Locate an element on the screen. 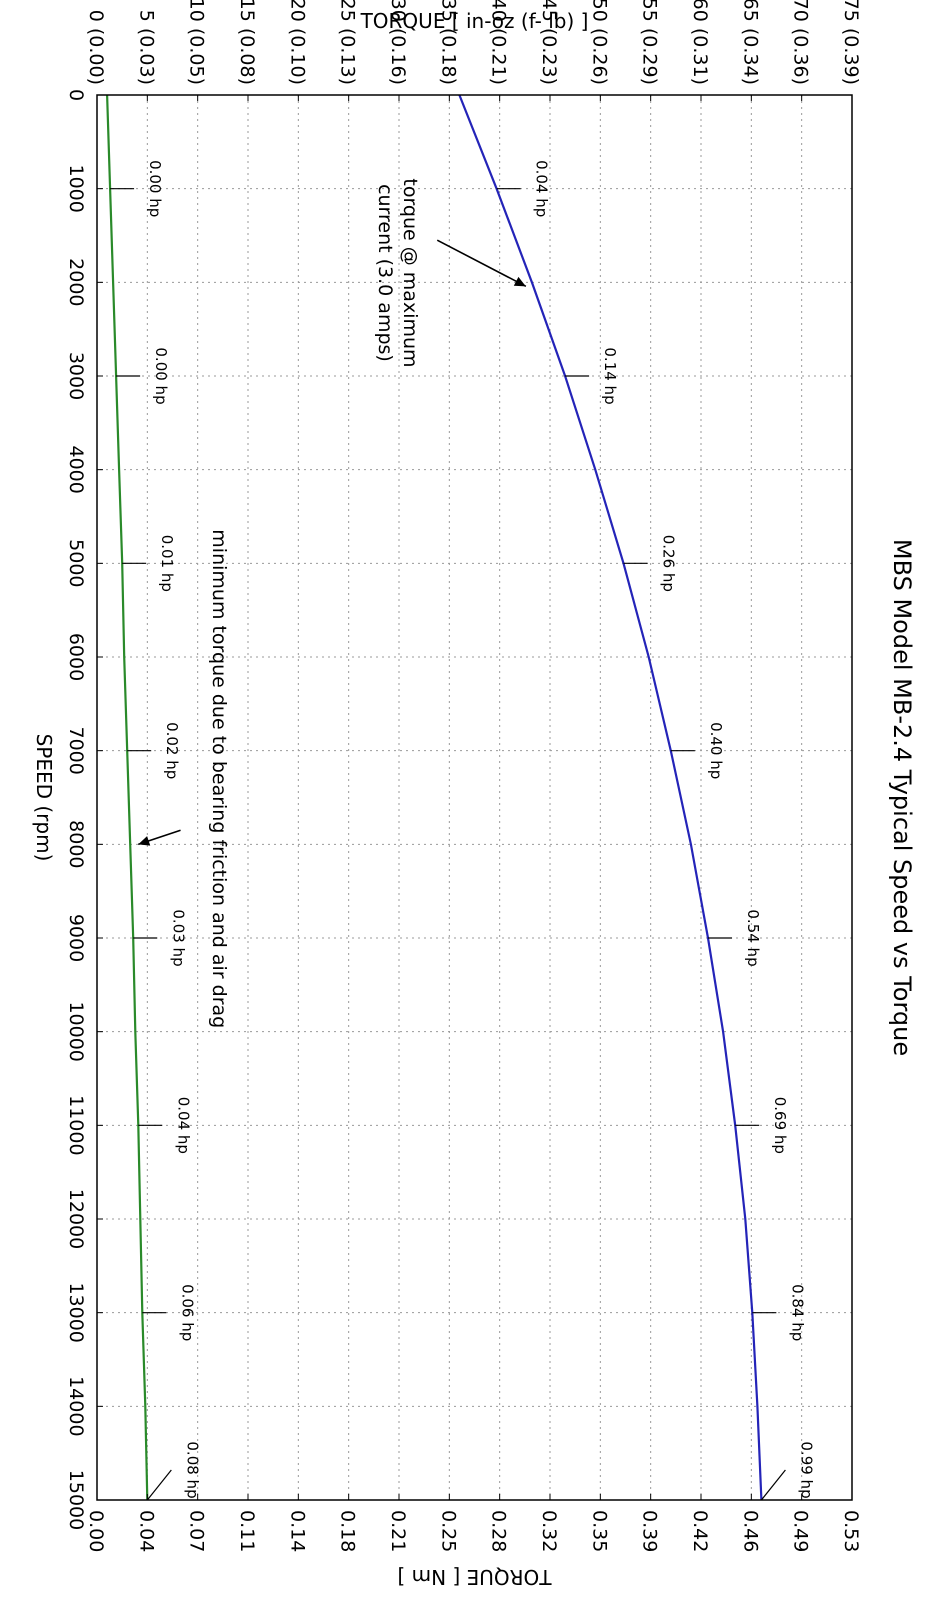 The height and width of the screenshot is (1603, 952). hp-label: 0.03 hp is located at coordinates (178, 937).